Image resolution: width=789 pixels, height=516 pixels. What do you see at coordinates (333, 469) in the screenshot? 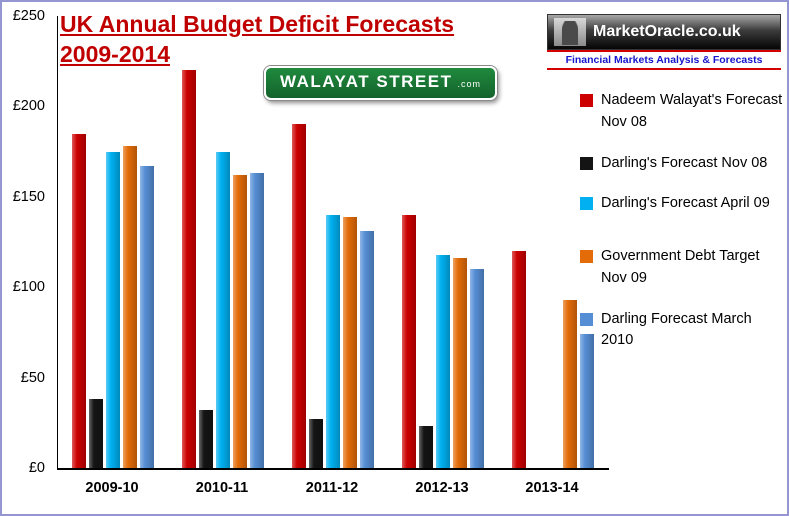
I see `x-axis` at bounding box center [333, 469].